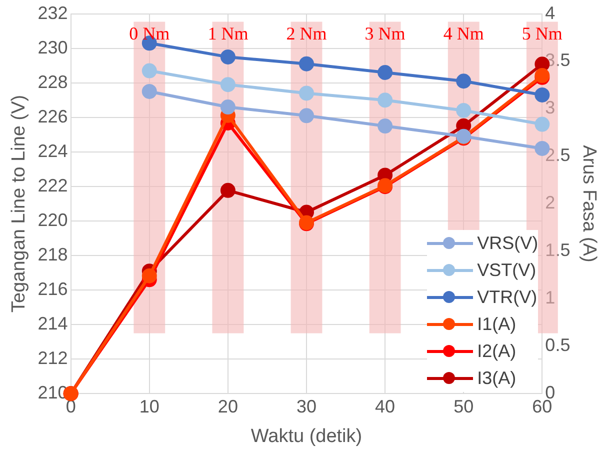 This screenshot has height=452, width=614. I want to click on x-tick-label: 40, so click(385, 406).